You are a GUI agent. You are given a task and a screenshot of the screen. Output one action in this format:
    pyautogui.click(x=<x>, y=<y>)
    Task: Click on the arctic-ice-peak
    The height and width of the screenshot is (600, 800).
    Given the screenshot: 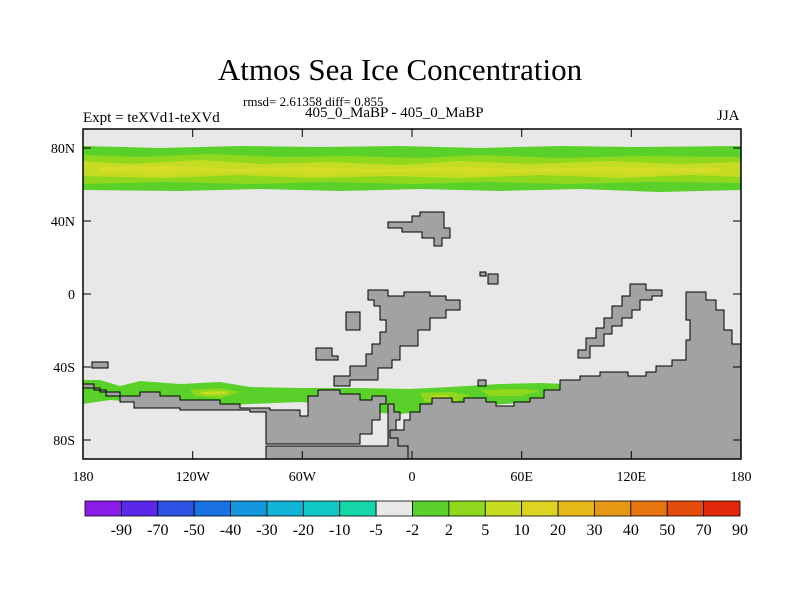 What is the action you would take?
    pyautogui.click(x=410, y=169)
    